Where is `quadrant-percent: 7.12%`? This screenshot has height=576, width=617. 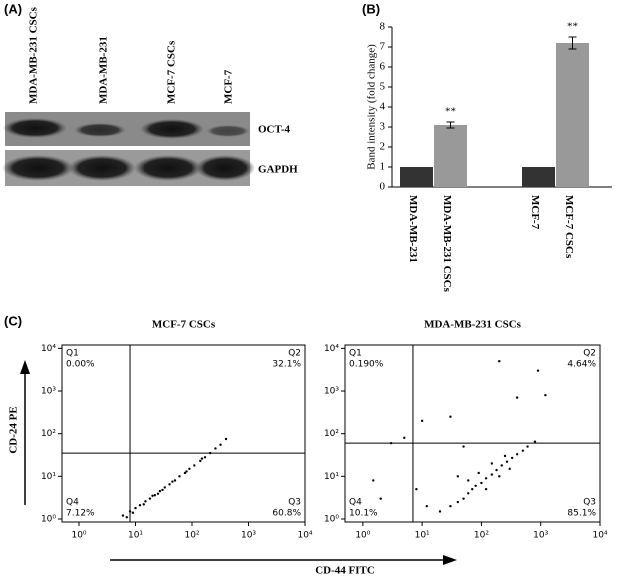 quadrant-percent: 7.12% is located at coordinates (80, 514).